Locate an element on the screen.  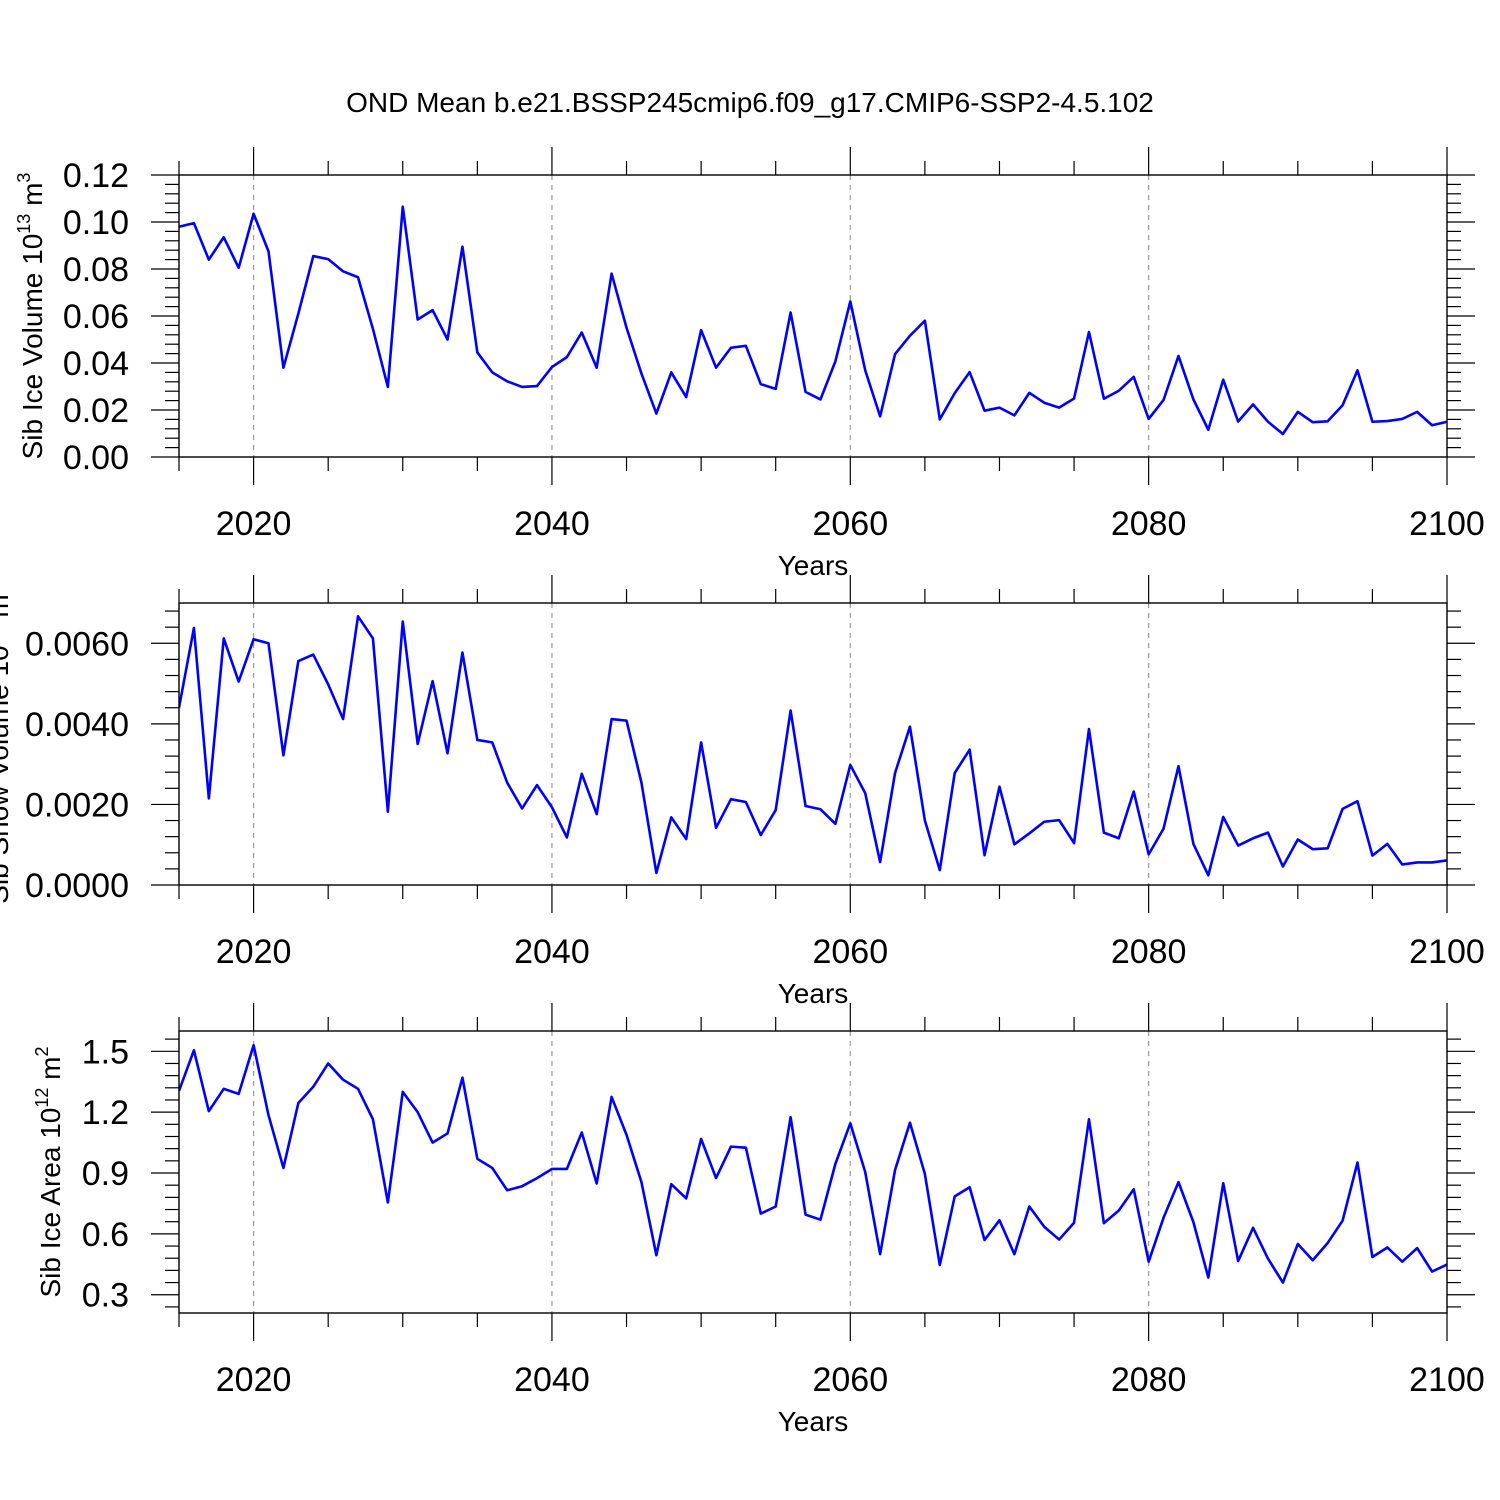
y-axis-label-unit: m is located at coordinates (32, 198).